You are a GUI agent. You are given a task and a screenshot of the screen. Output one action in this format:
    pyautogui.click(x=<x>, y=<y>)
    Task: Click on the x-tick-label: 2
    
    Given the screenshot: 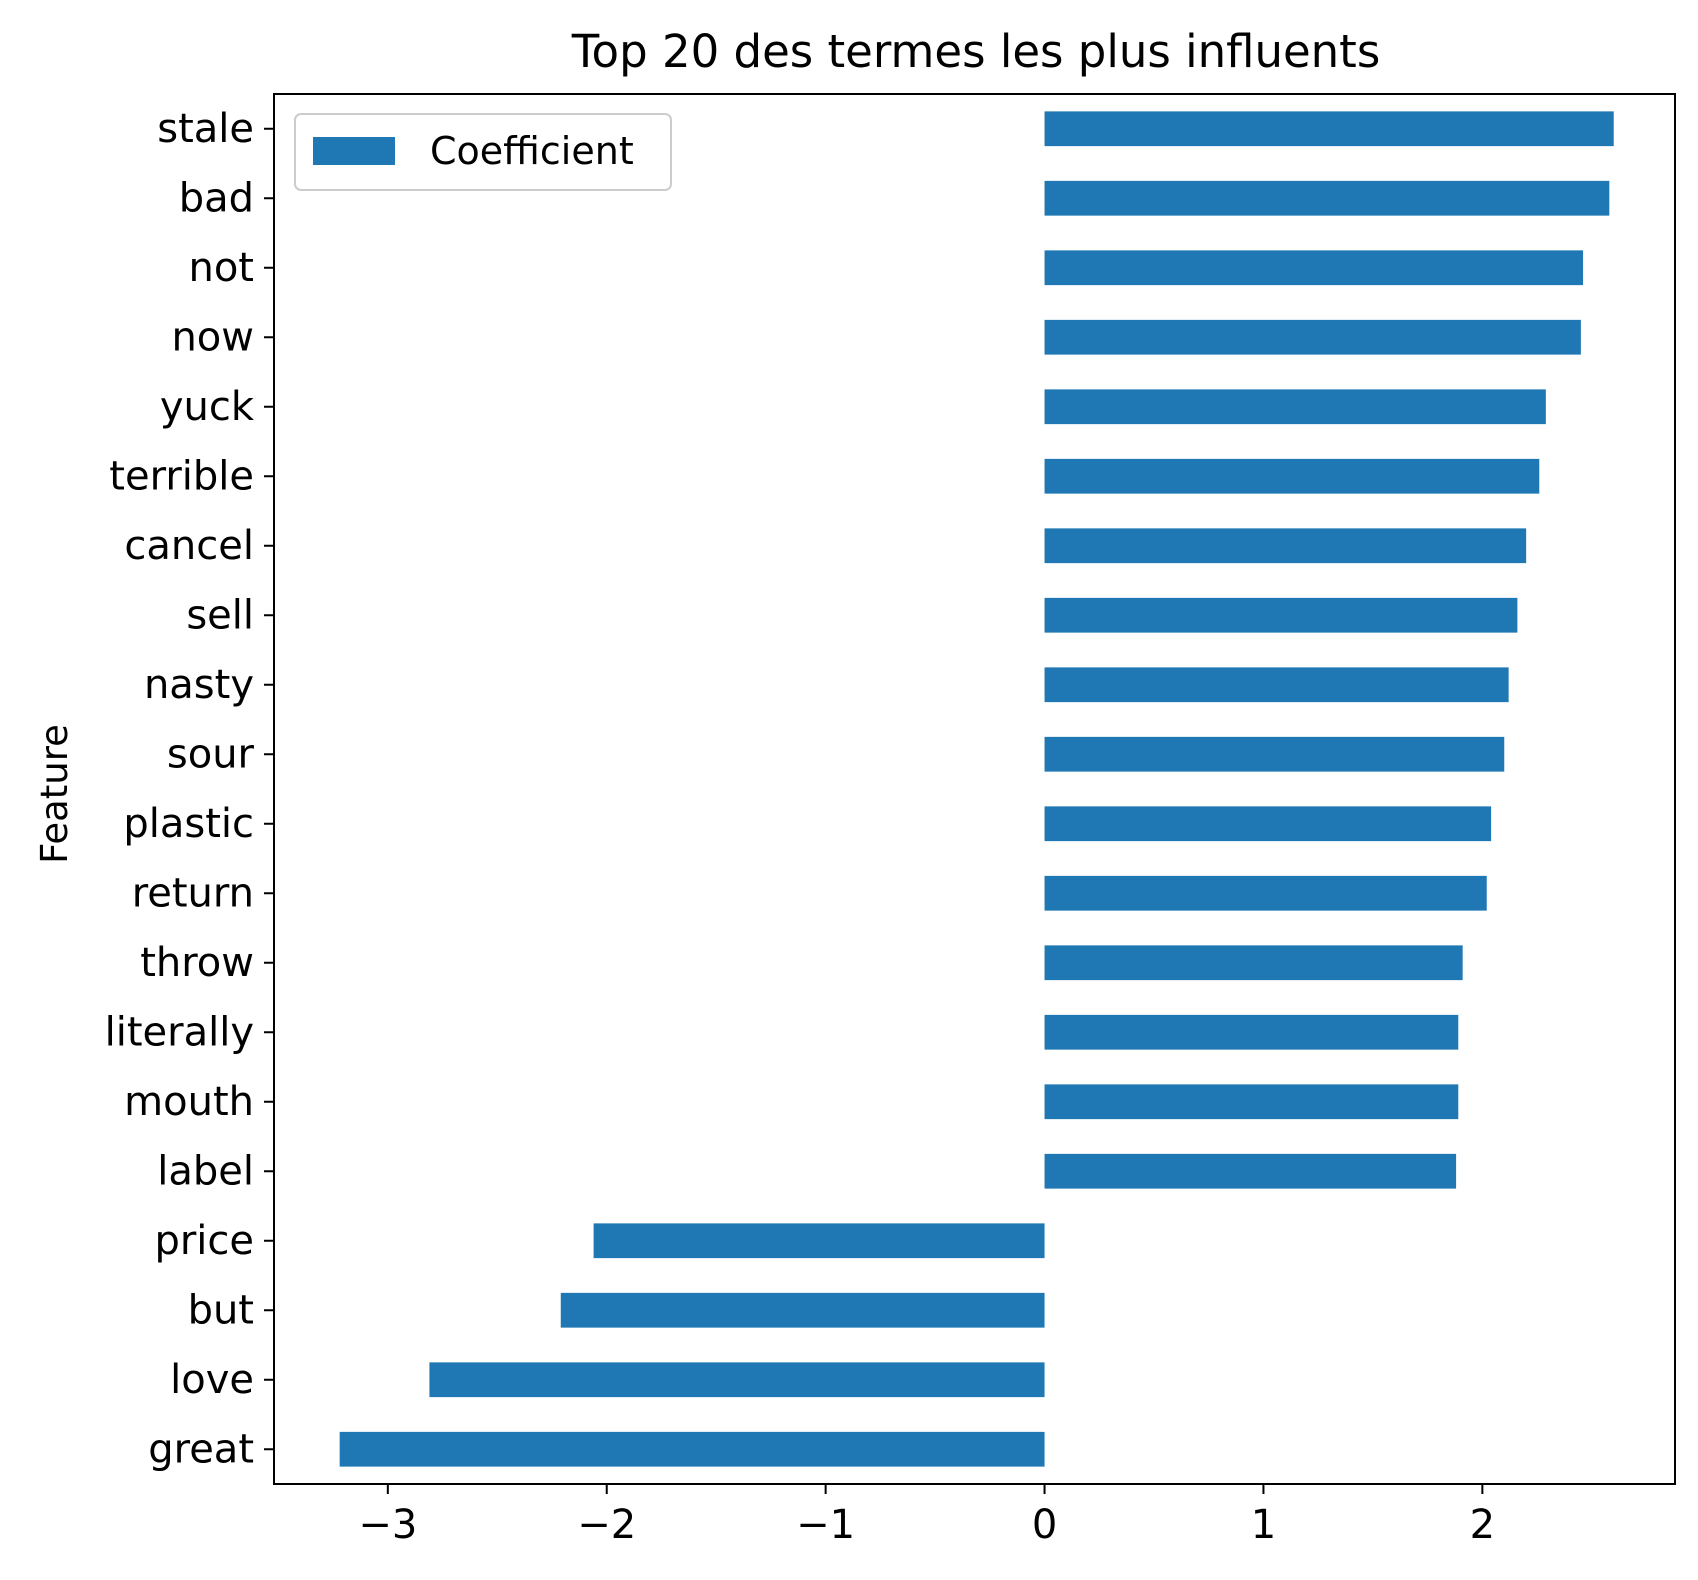 What is the action you would take?
    pyautogui.click(x=1482, y=1525)
    